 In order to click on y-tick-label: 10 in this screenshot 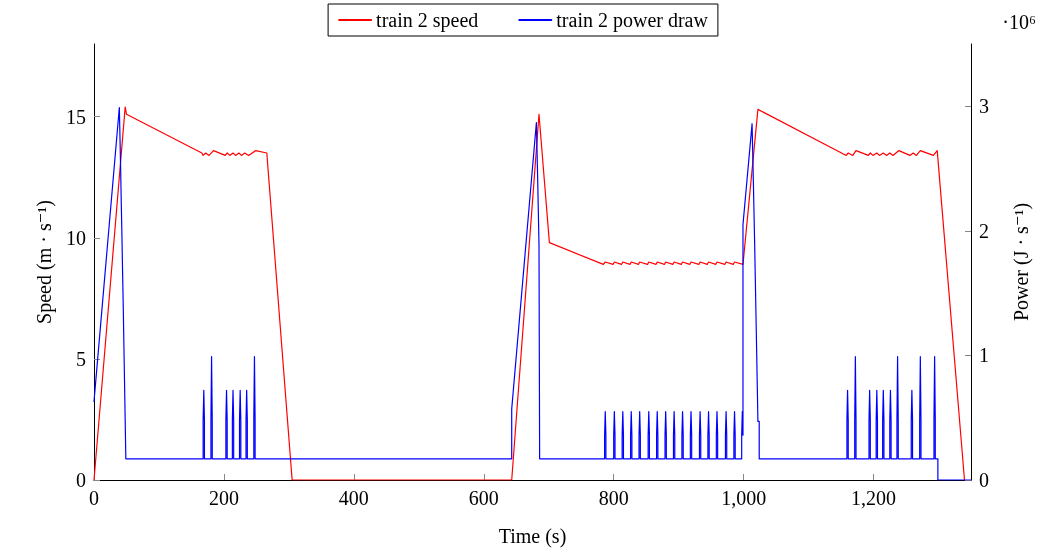, I will do `click(76, 237)`.